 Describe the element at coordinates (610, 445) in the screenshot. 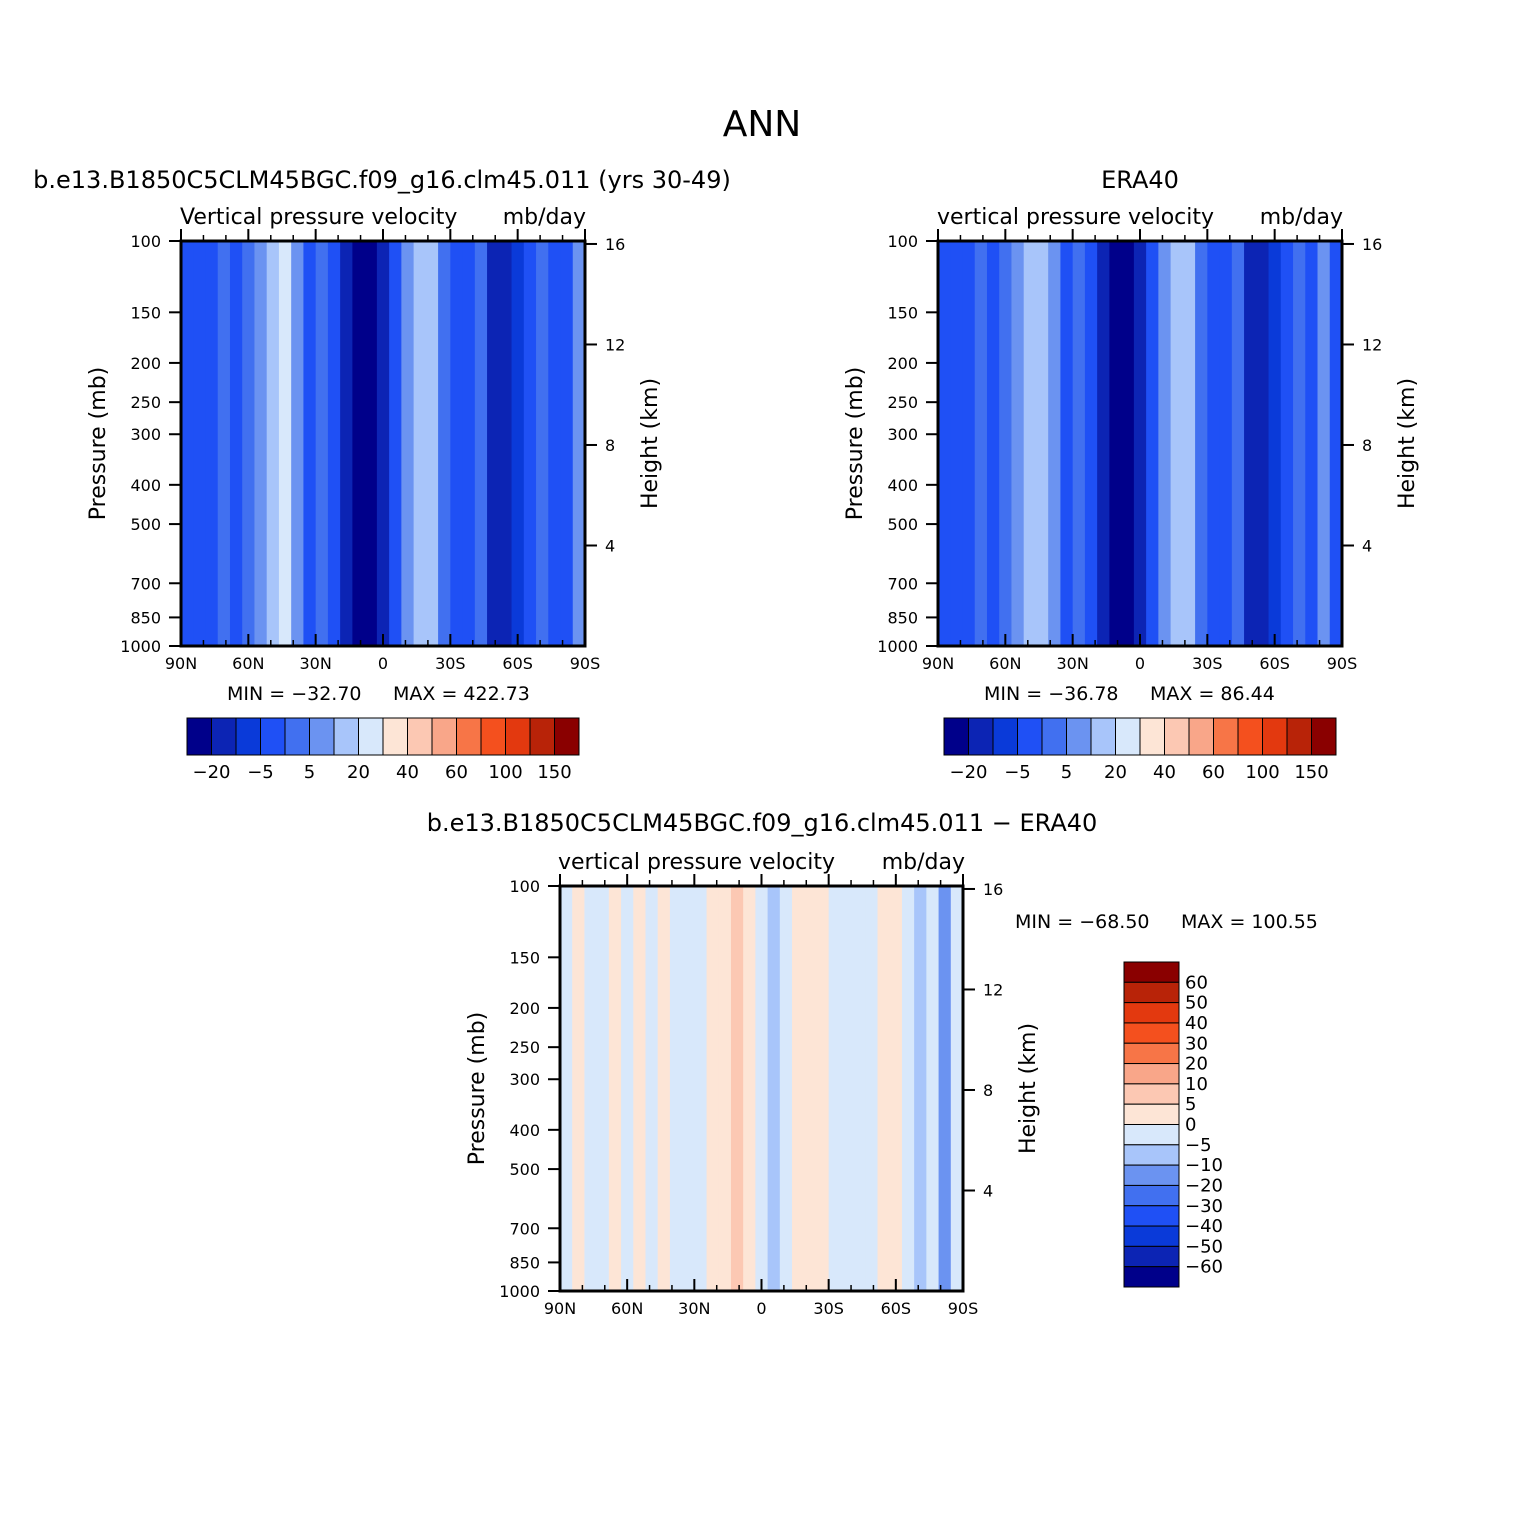

I see `right-tick-label: 8` at that location.